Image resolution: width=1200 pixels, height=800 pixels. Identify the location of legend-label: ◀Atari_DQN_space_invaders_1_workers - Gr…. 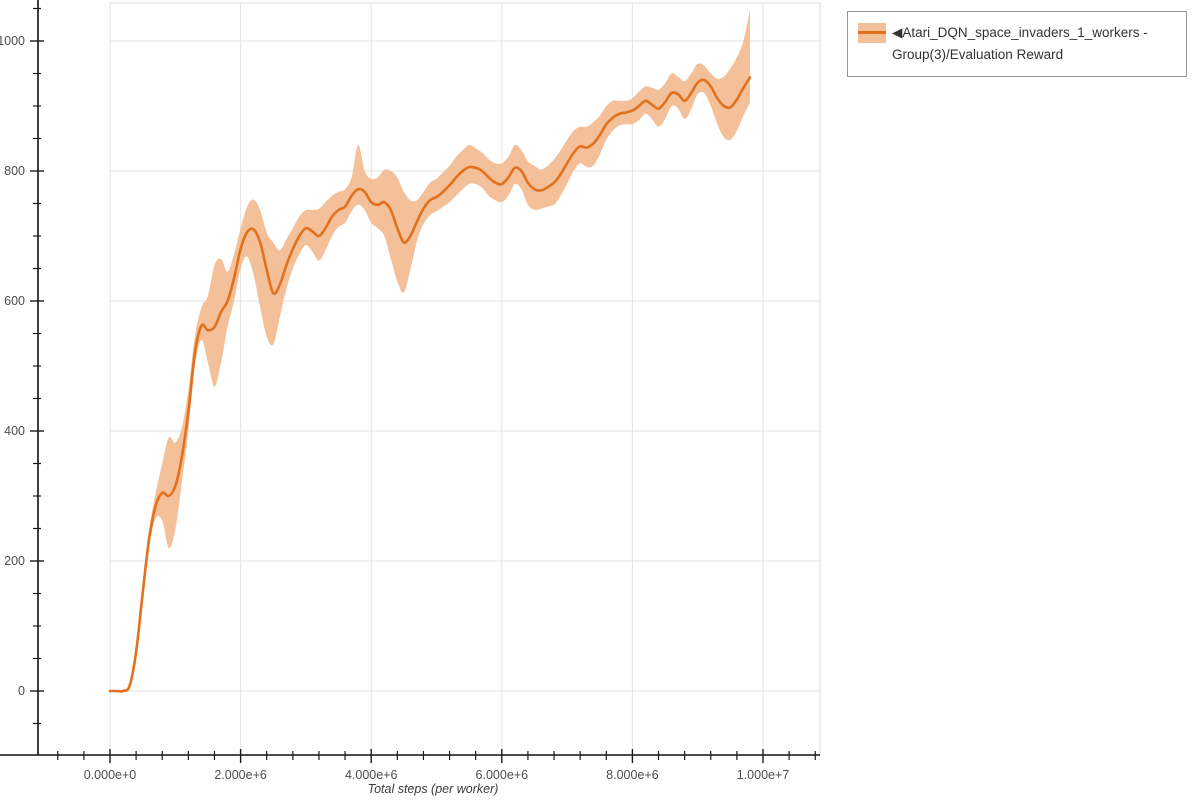
(1020, 43).